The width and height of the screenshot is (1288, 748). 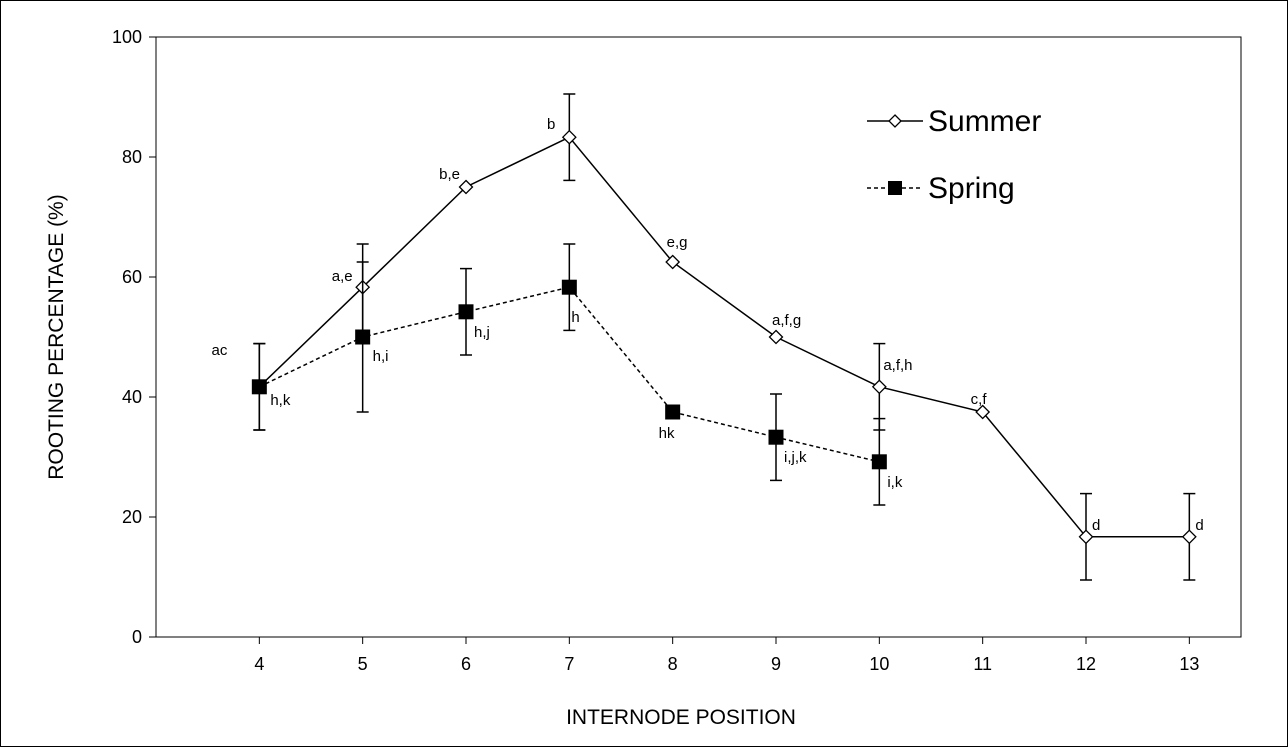 I want to click on x-tick-label: 5, so click(x=363, y=664).